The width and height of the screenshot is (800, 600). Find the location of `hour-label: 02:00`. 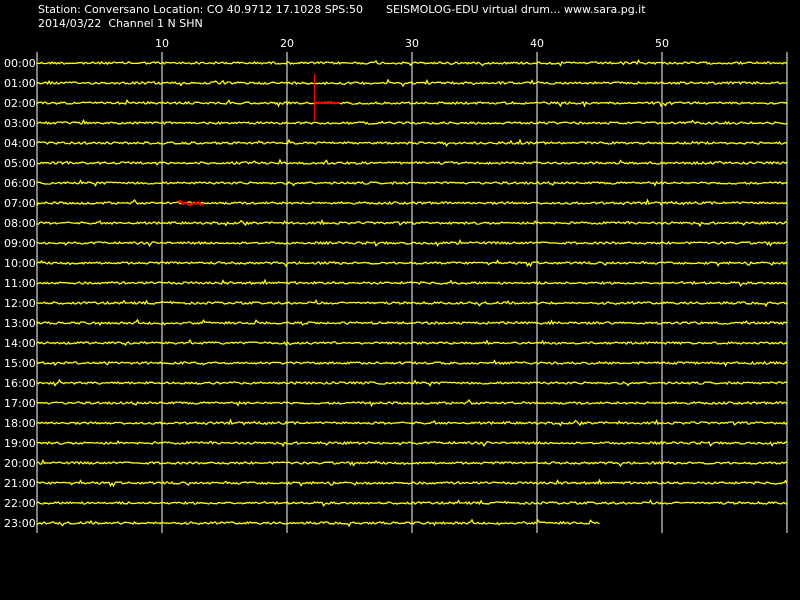

hour-label: 02:00 is located at coordinates (20, 103).